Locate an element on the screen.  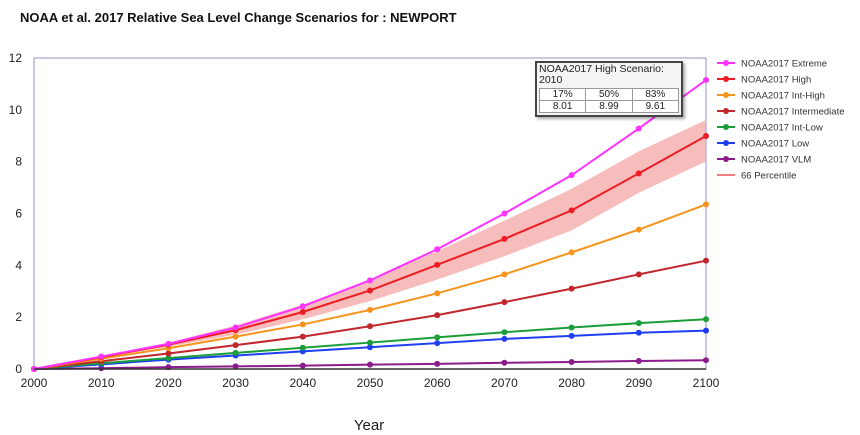
series-group is located at coordinates (370, 364).